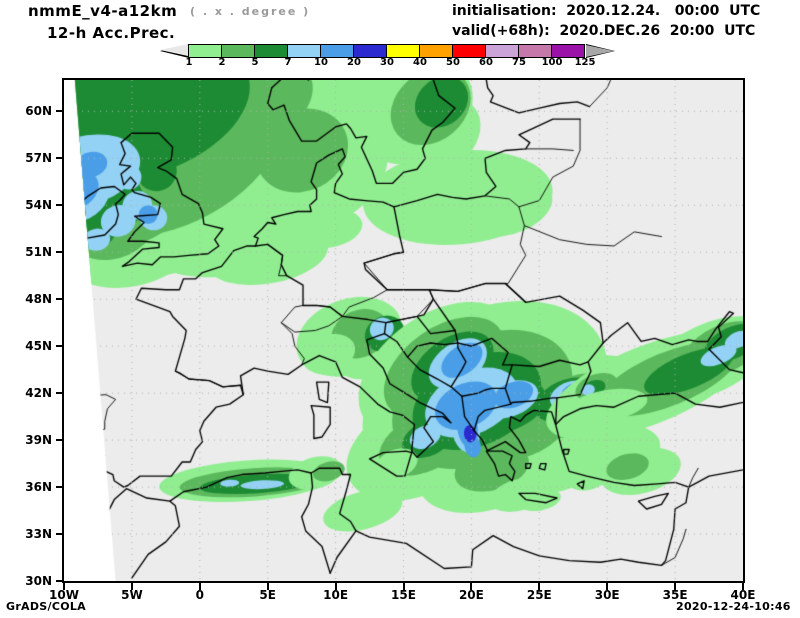  Describe the element at coordinates (38, 205) in the screenshot. I see `lat-label-54N: 54N` at that location.